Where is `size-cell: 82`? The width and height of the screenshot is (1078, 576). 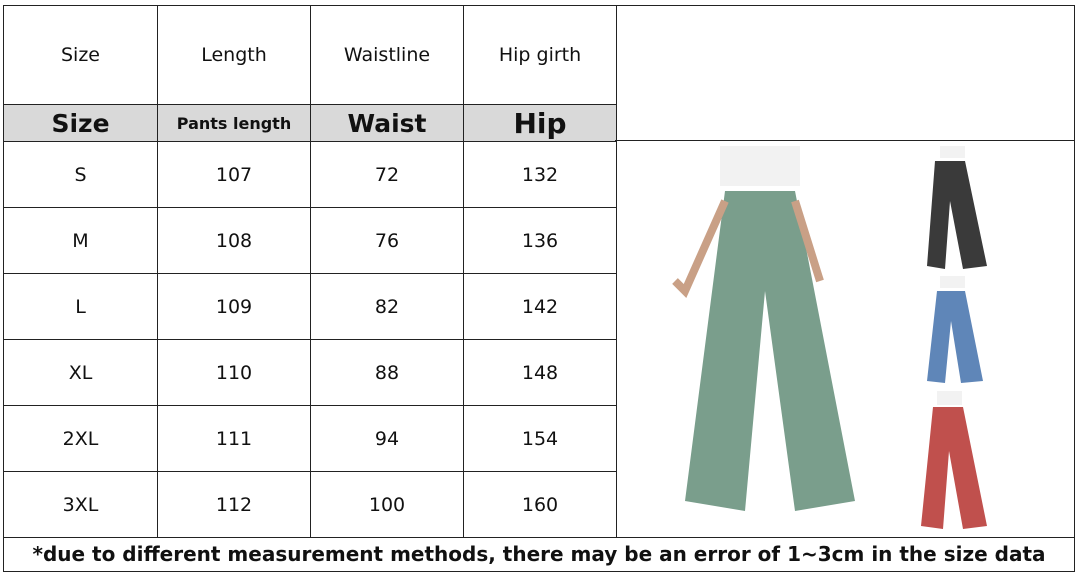
size-cell: 82 is located at coordinates (387, 306).